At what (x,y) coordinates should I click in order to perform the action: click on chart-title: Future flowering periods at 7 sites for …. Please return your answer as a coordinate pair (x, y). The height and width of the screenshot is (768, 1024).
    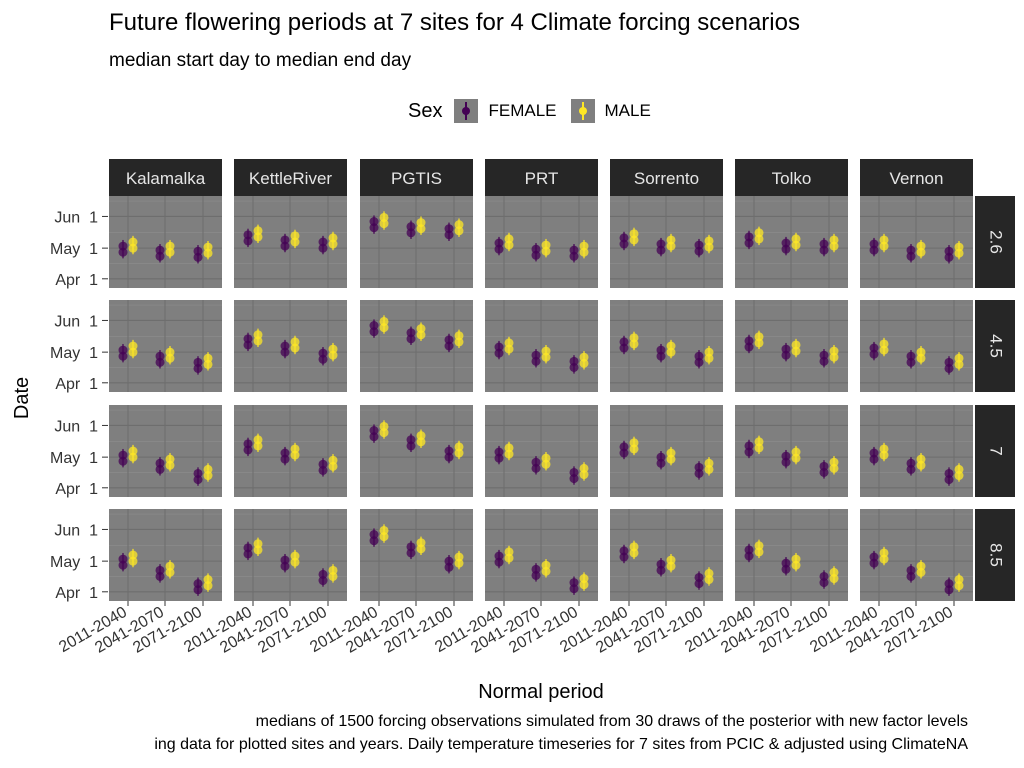
    Looking at the image, I should click on (454, 22).